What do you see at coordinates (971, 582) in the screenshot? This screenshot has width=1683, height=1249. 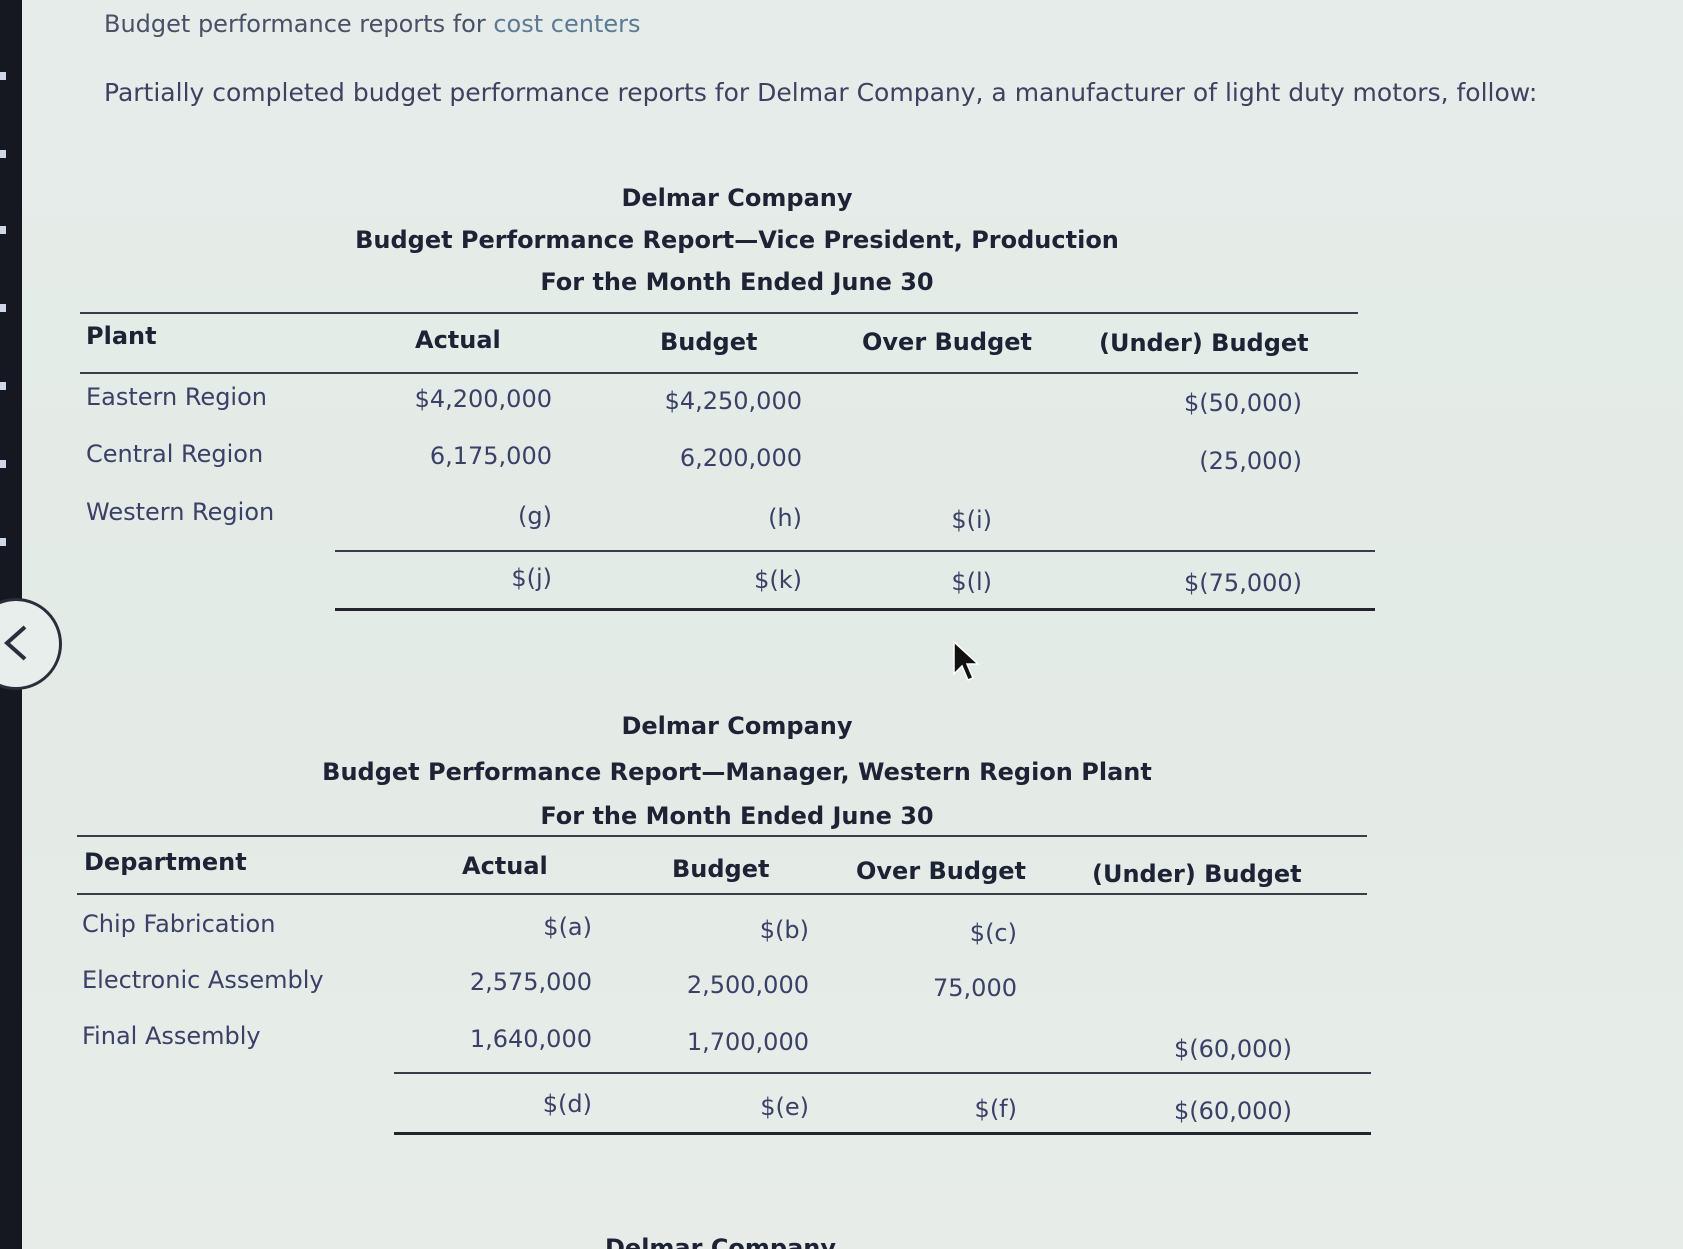 I see `total-over-budget: $(l)` at bounding box center [971, 582].